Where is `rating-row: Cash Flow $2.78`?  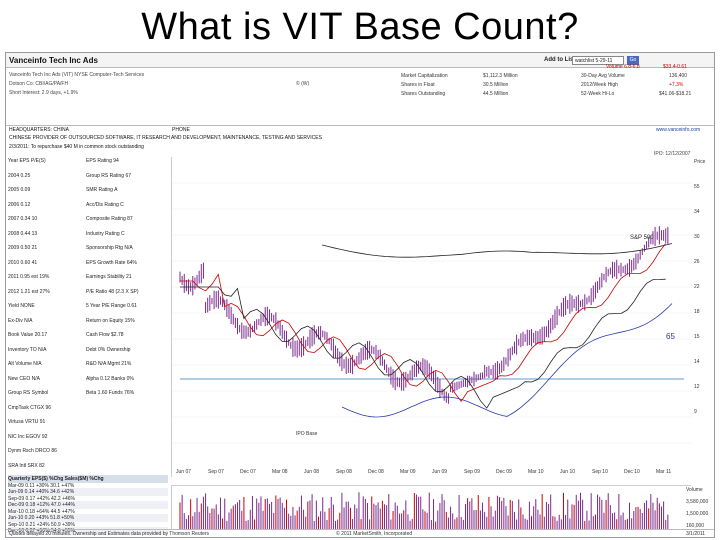 rating-row: Cash Flow $2.78 is located at coordinates (105, 335).